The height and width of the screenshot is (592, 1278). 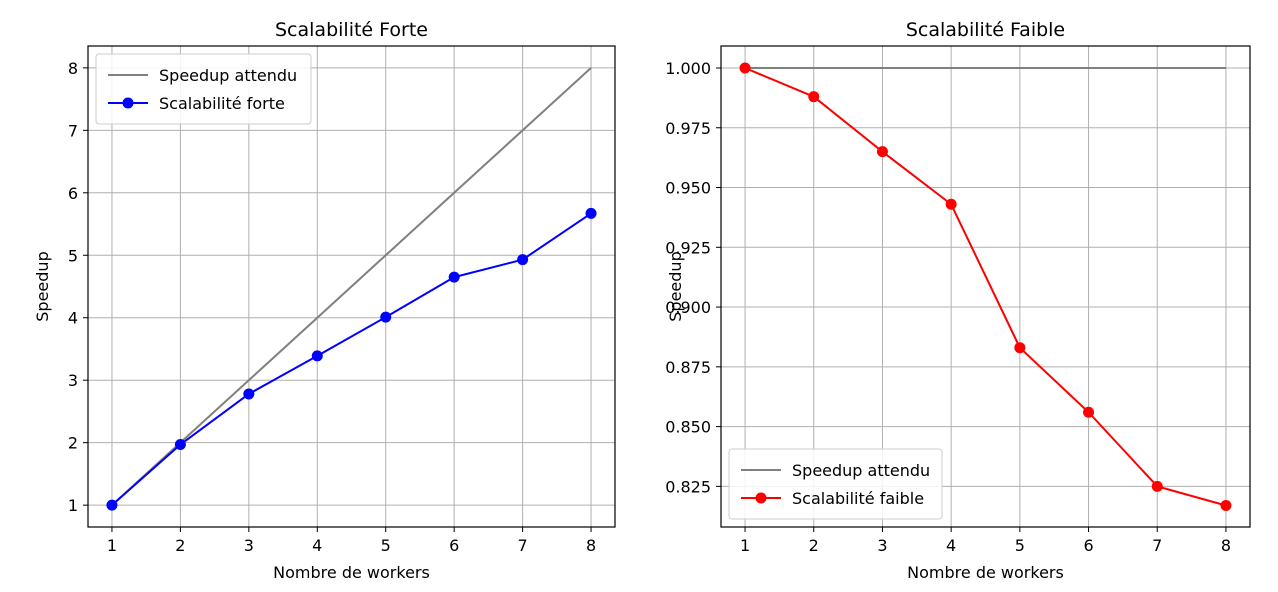 I want to click on y-tick-label: 8, so click(x=73, y=68).